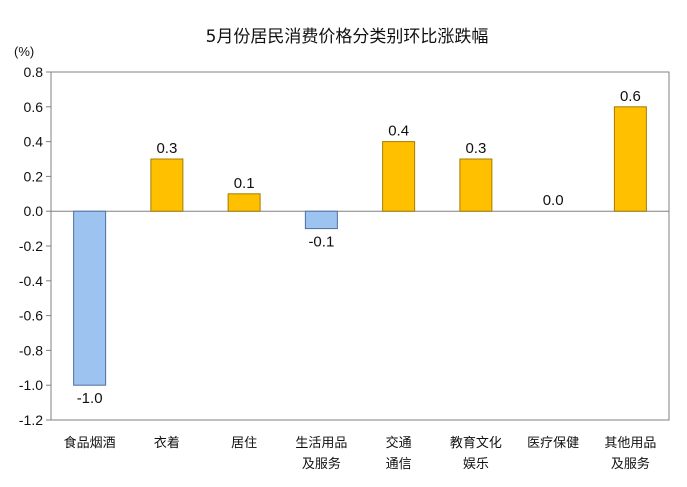  What do you see at coordinates (31, 385) in the screenshot?
I see `y-tick-label: -1.0` at bounding box center [31, 385].